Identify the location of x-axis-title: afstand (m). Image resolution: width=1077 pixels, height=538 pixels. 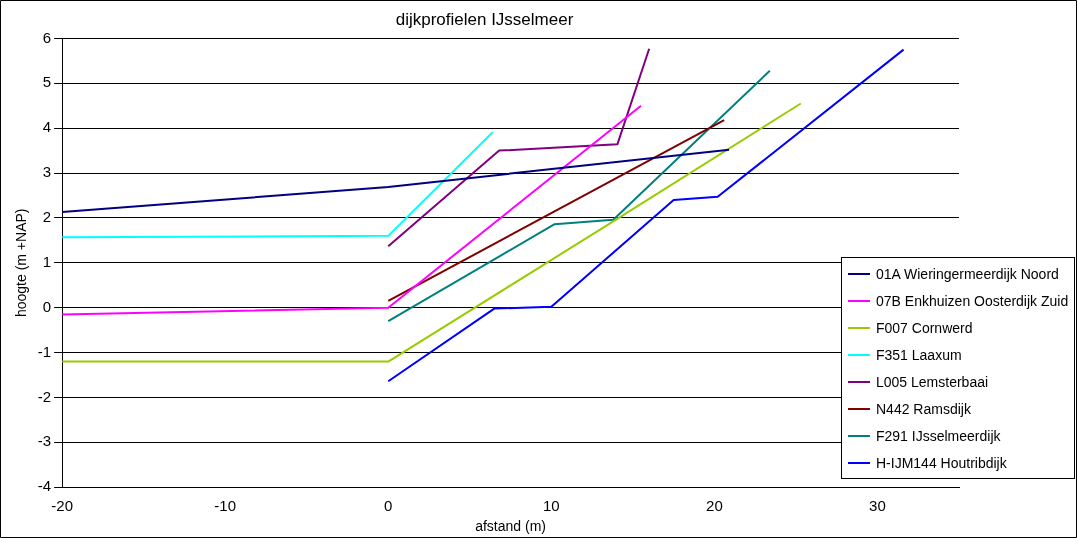
(510, 526).